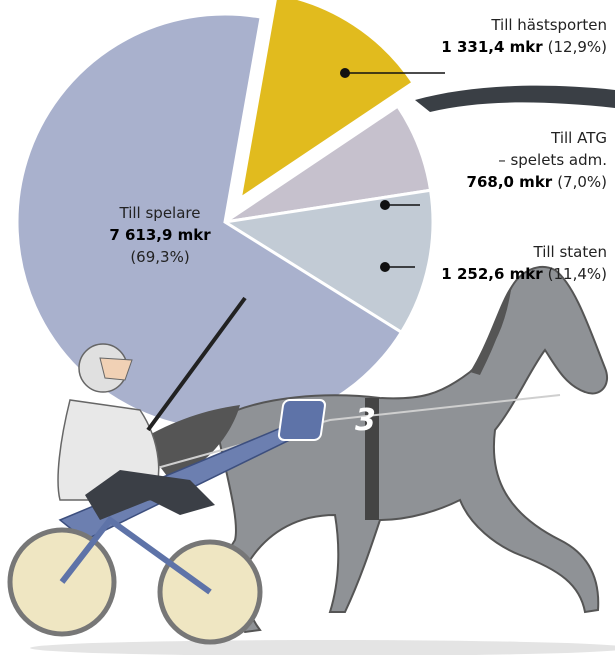 Image resolution: width=615 pixels, height=655 pixels. What do you see at coordinates (160, 213) in the screenshot?
I see `category-label: Till spelare` at bounding box center [160, 213].